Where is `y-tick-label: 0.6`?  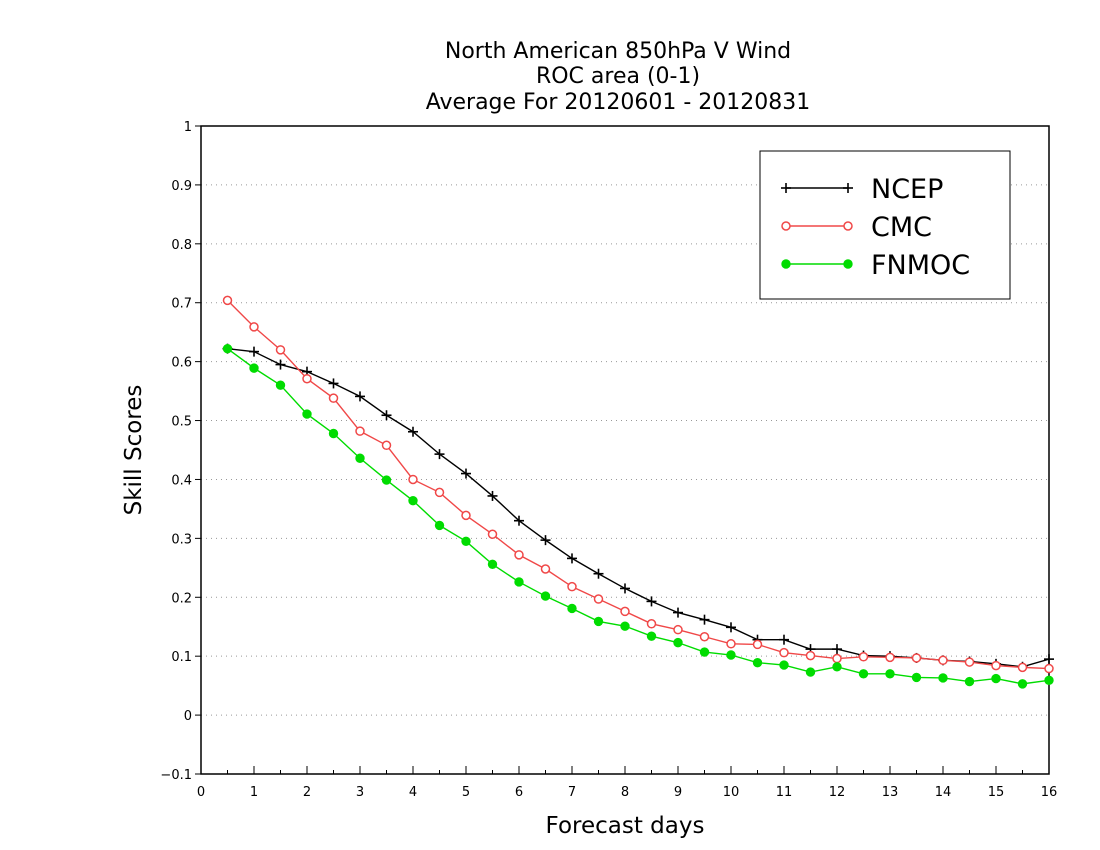
y-tick-label: 0.6 is located at coordinates (181, 363).